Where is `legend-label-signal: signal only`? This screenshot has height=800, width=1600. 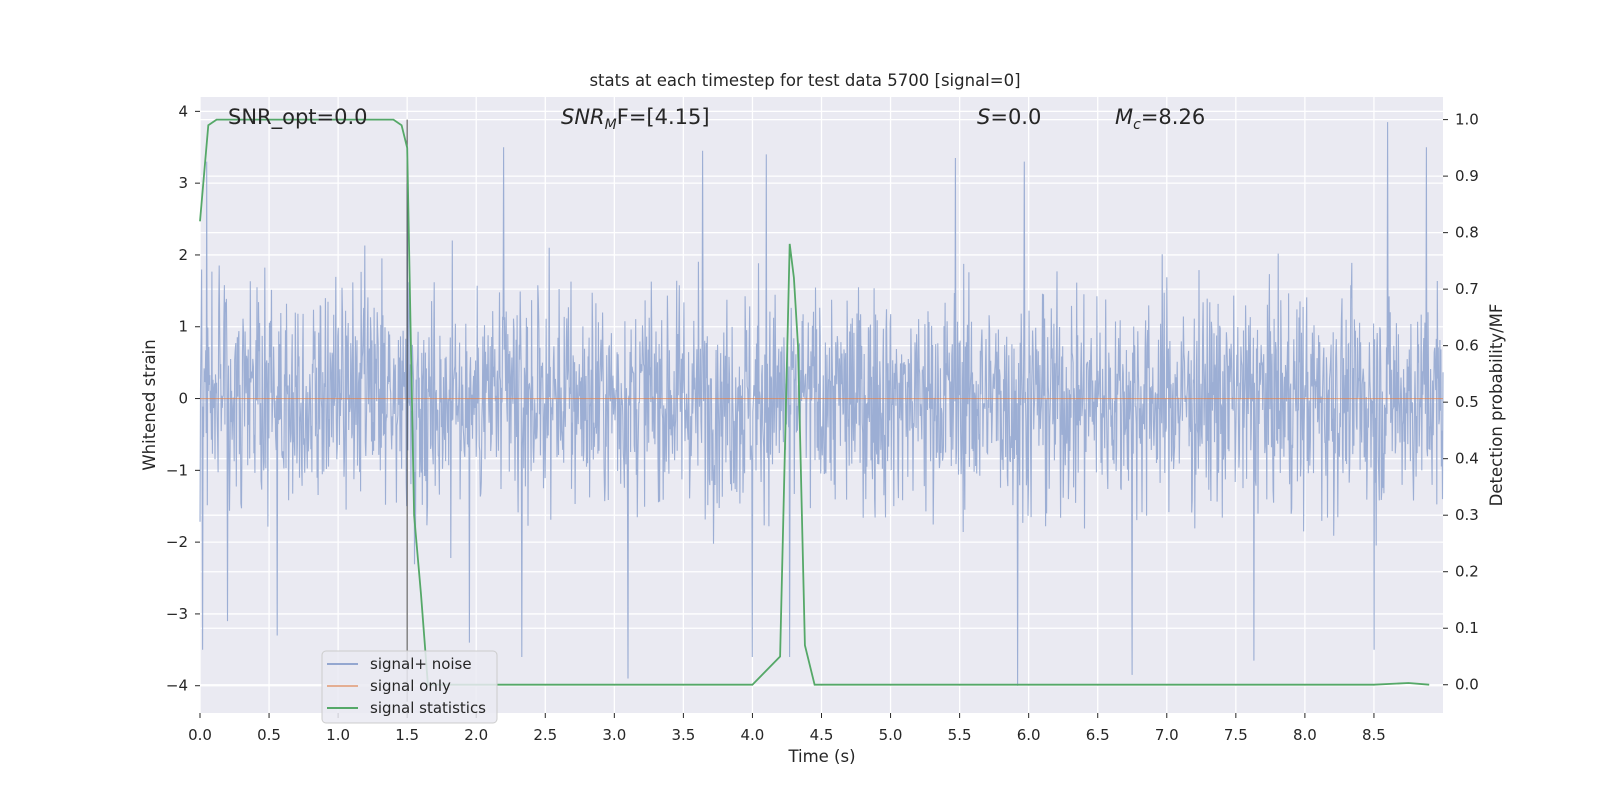
legend-label-signal: signal only is located at coordinates (410, 686).